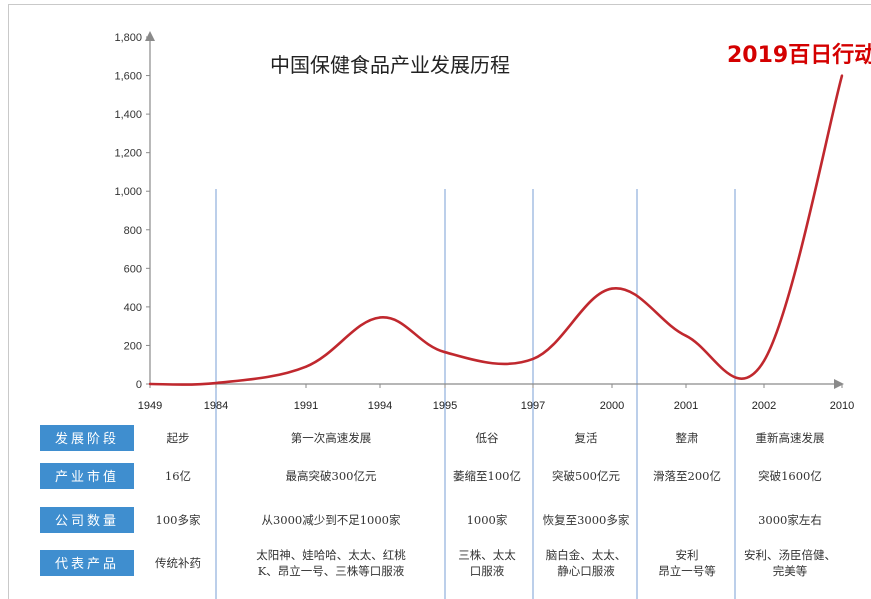 The width and height of the screenshot is (871, 599). I want to click on table-cell: 复活, so click(586, 438).